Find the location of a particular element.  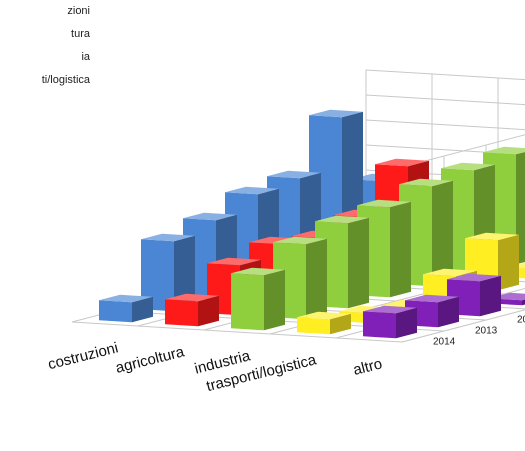

legend-label: tura is located at coordinates (80, 34).